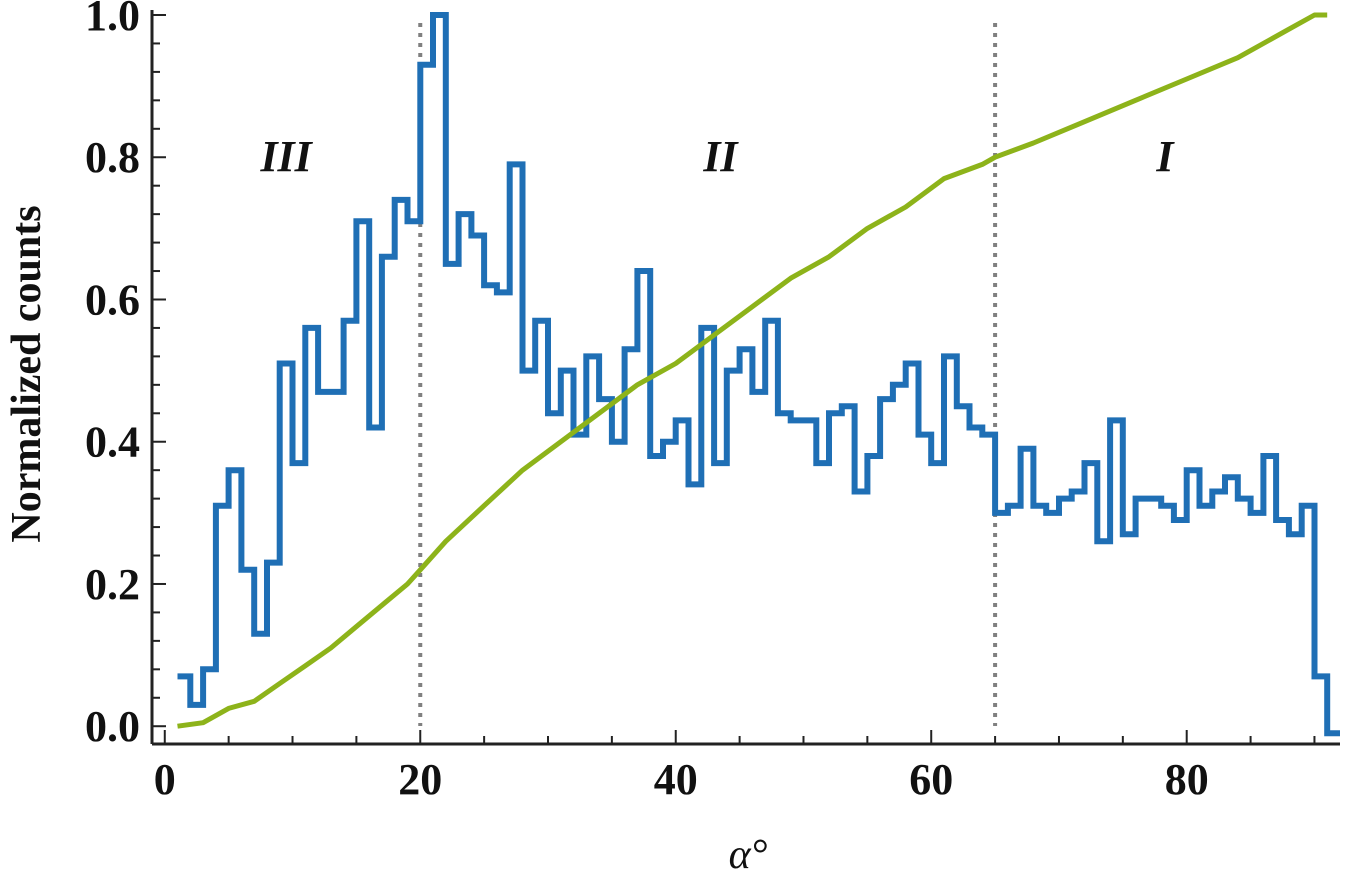  I want to click on region-label: II, so click(720, 156).